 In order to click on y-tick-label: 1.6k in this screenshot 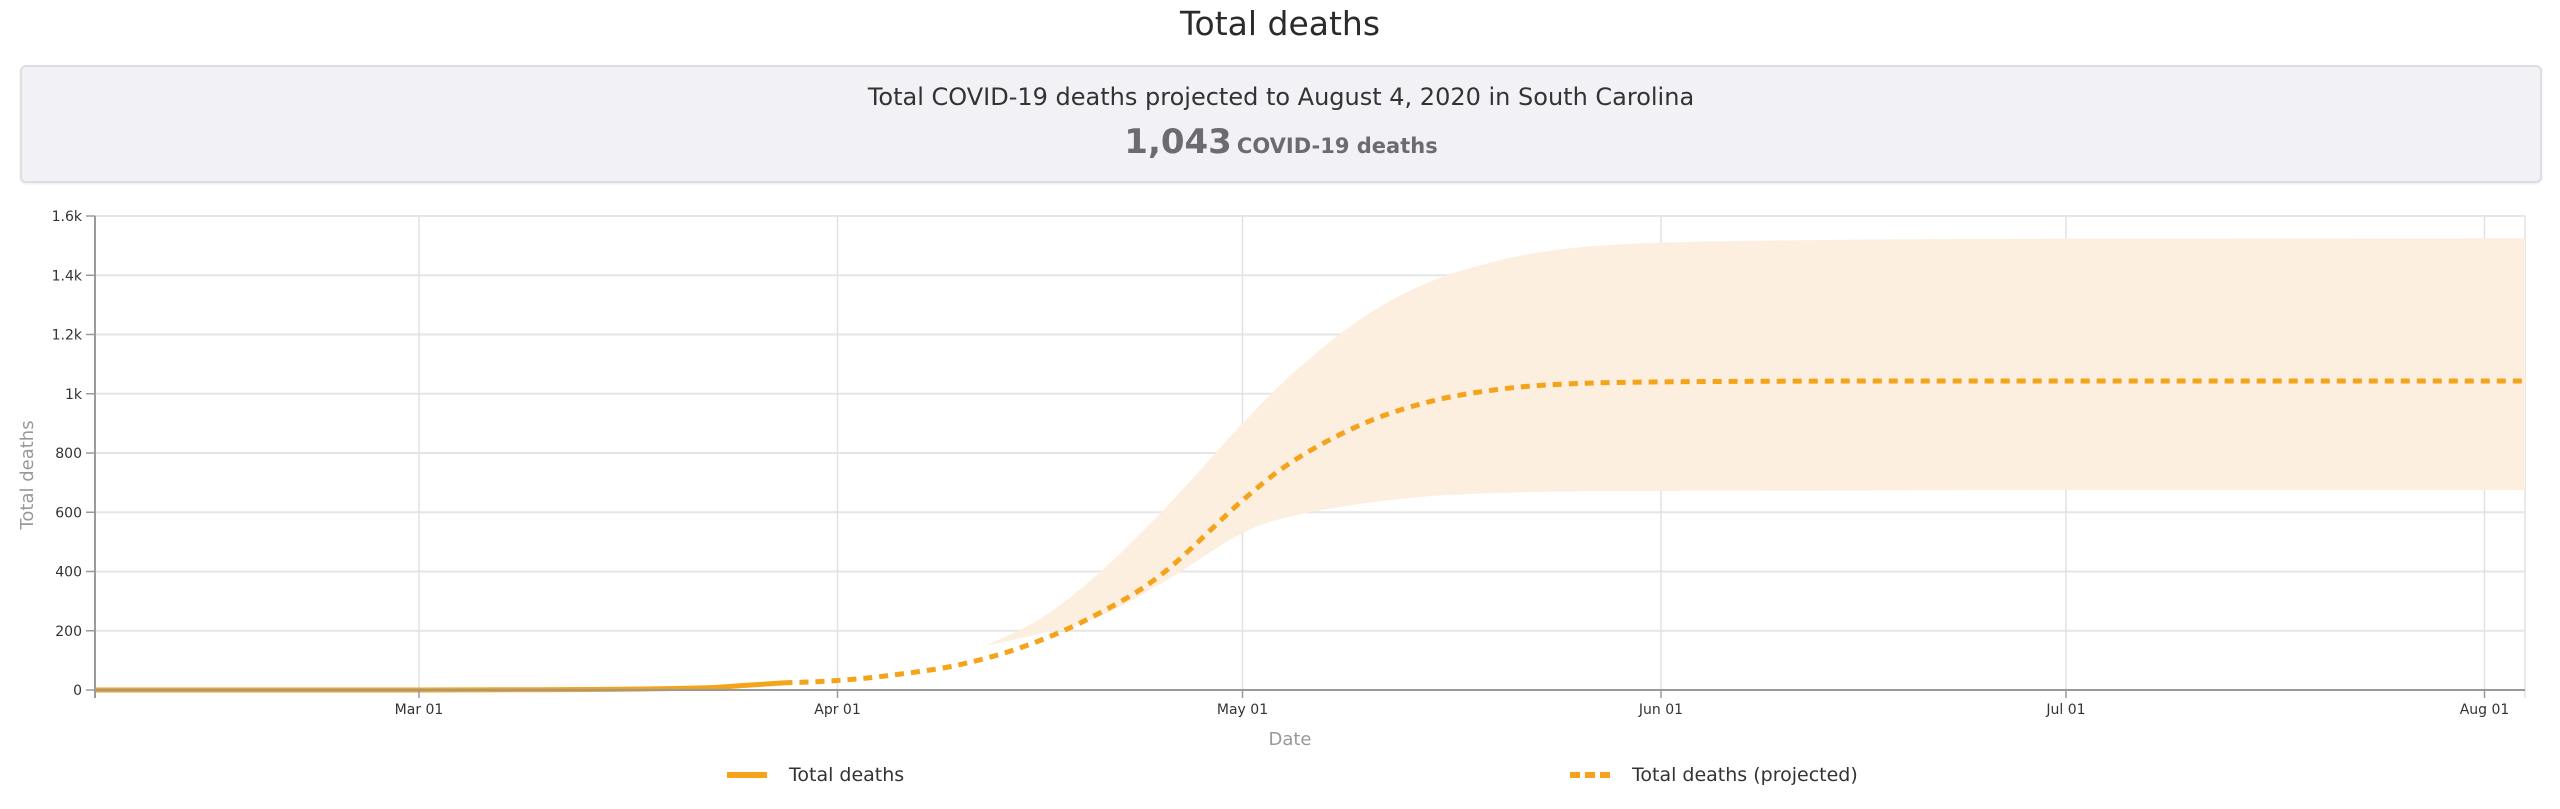, I will do `click(67, 217)`.